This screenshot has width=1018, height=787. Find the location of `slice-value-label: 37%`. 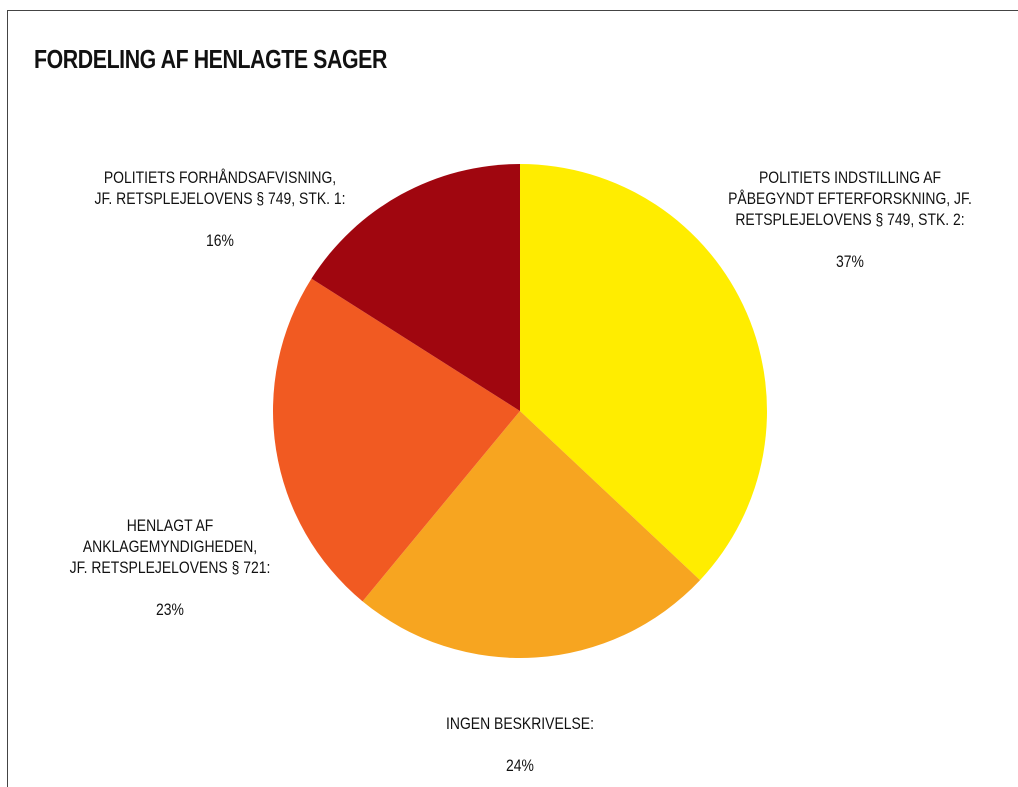

slice-value-label: 37% is located at coordinates (850, 261).